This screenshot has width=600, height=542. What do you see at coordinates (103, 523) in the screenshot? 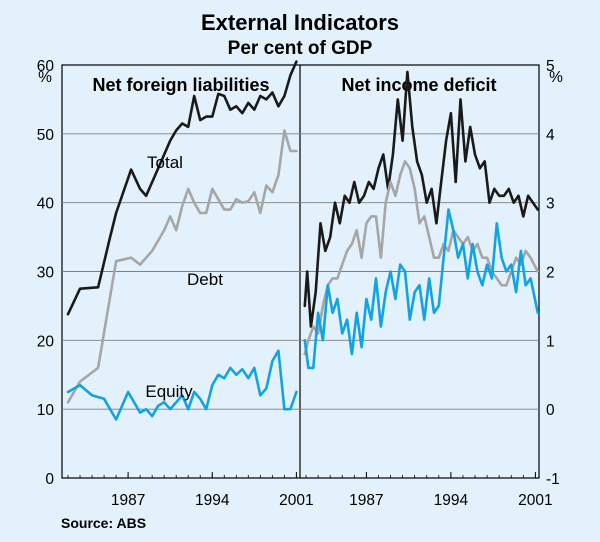
I see `source-note: Source: ABS` at bounding box center [103, 523].